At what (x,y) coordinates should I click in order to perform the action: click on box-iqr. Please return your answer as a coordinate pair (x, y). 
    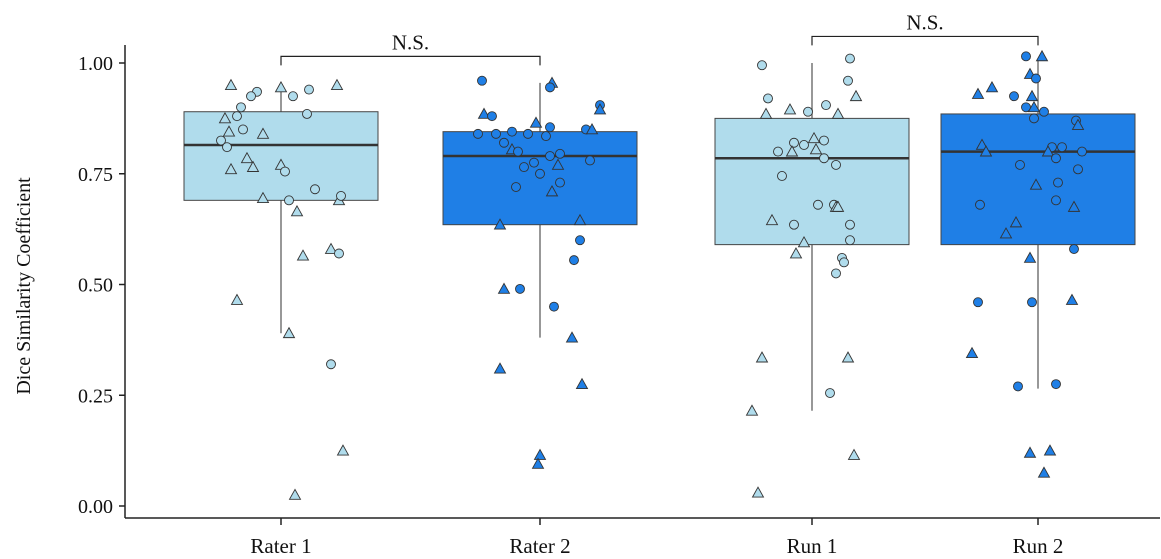
    Looking at the image, I should click on (1038, 179).